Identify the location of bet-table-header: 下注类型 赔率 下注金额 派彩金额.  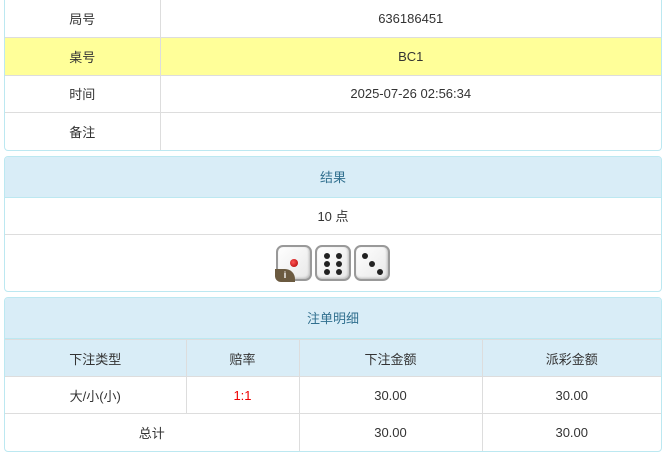
(333, 358).